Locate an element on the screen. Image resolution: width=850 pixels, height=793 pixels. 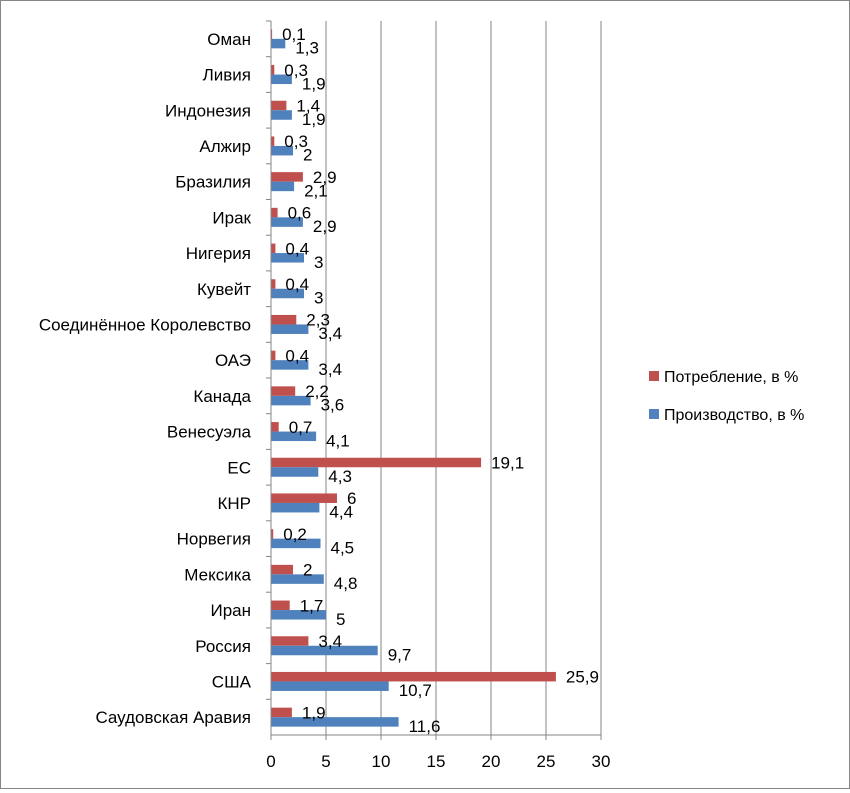
data-label-production: 11,6 is located at coordinates (425, 726).